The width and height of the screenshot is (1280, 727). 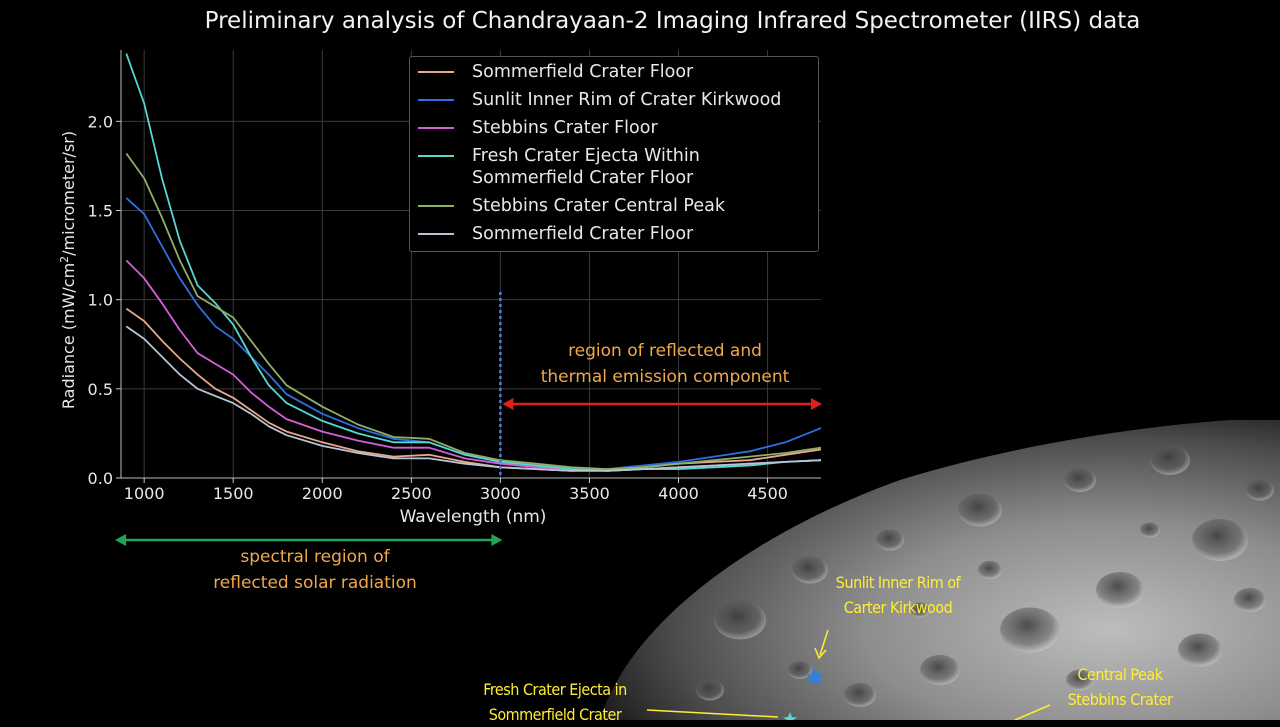 I want to click on x-tick-label: 4500, so click(x=767, y=493).